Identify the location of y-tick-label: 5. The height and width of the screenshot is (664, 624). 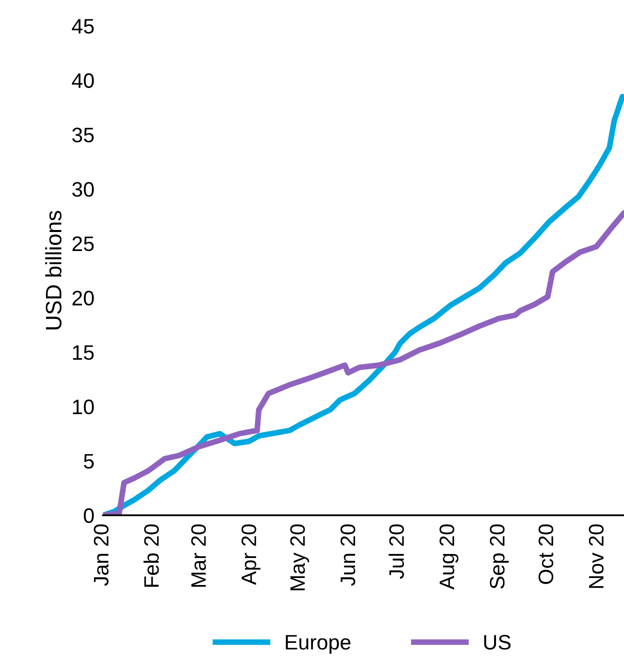
(89, 461).